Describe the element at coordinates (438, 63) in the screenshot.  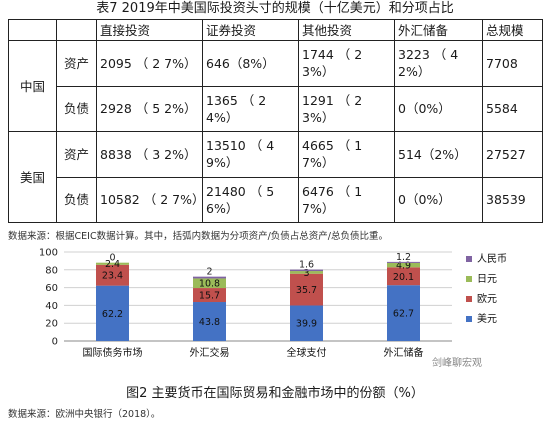
I see `table-cell: 3223 （ 4 2%）` at that location.